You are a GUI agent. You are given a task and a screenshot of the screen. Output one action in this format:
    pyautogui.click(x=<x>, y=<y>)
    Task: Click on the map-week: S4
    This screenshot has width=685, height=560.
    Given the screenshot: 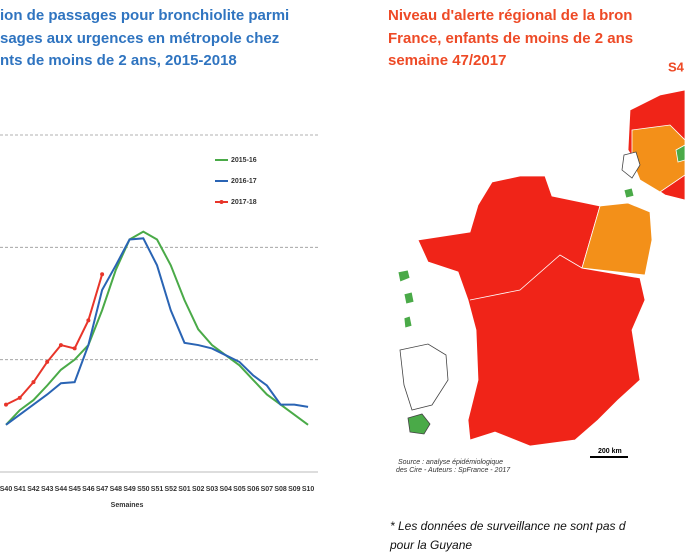 What is the action you would take?
    pyautogui.click(x=676, y=66)
    